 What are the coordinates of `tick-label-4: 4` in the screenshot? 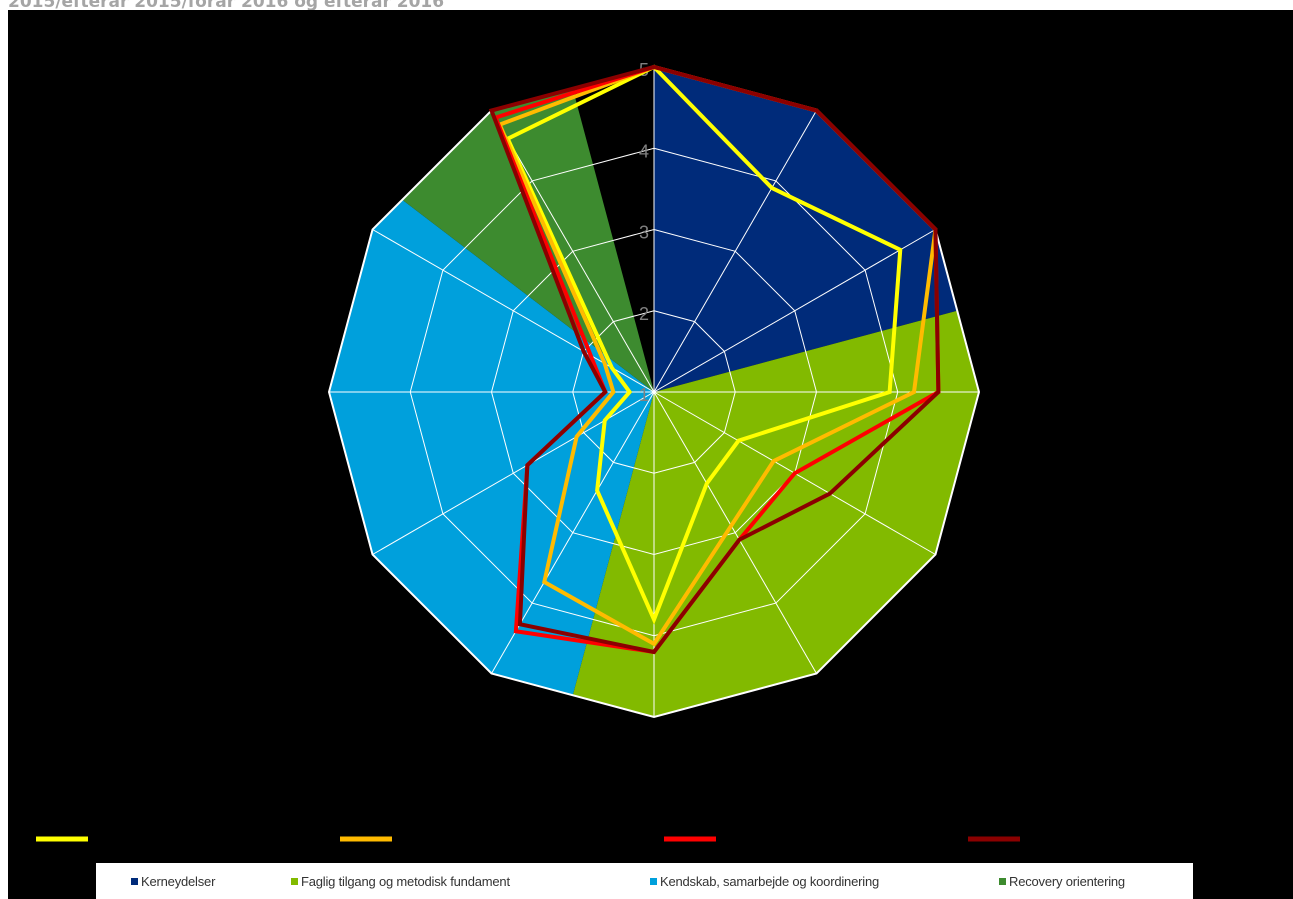 It's located at (644, 151).